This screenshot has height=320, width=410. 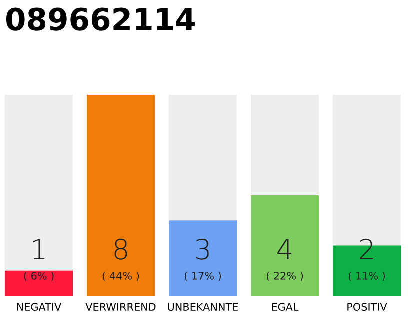 I want to click on annotation: ( 22% ), so click(x=285, y=277).